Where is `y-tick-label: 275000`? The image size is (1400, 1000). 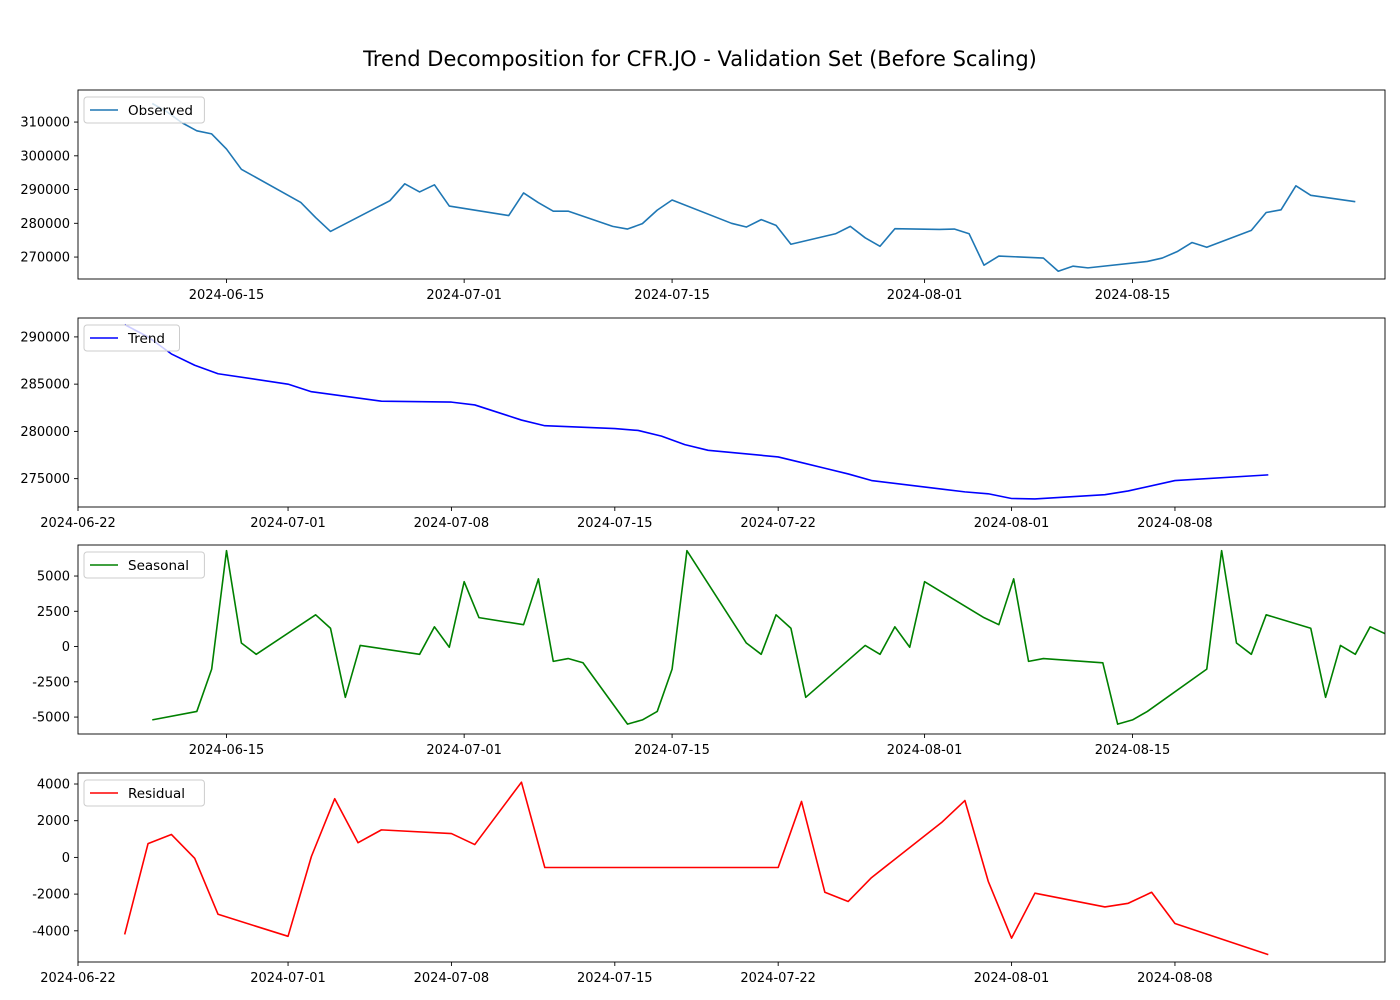
y-tick-label: 275000 is located at coordinates (45, 479).